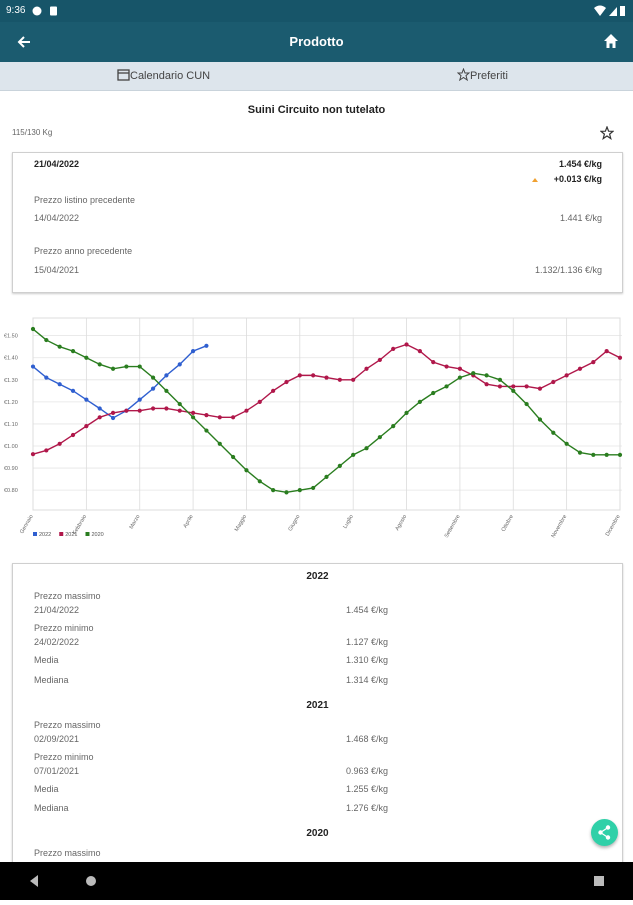 Image resolution: width=633 pixels, height=905 pixels. What do you see at coordinates (11, 469) in the screenshot?
I see `y-tick-label: €0.90` at bounding box center [11, 469].